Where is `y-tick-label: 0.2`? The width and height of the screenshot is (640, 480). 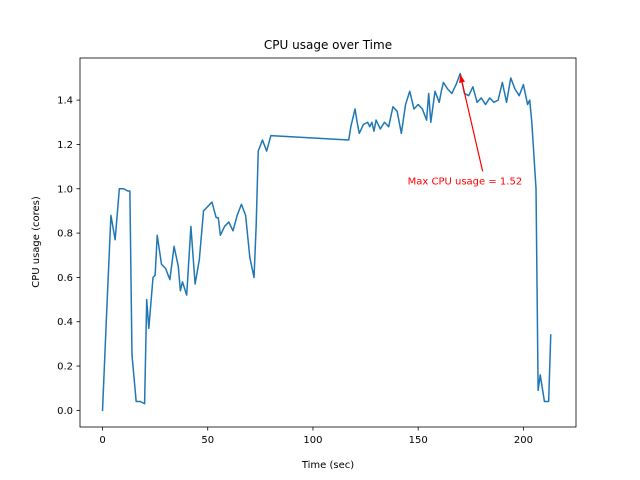 y-tick-label: 0.2 is located at coordinates (65, 367).